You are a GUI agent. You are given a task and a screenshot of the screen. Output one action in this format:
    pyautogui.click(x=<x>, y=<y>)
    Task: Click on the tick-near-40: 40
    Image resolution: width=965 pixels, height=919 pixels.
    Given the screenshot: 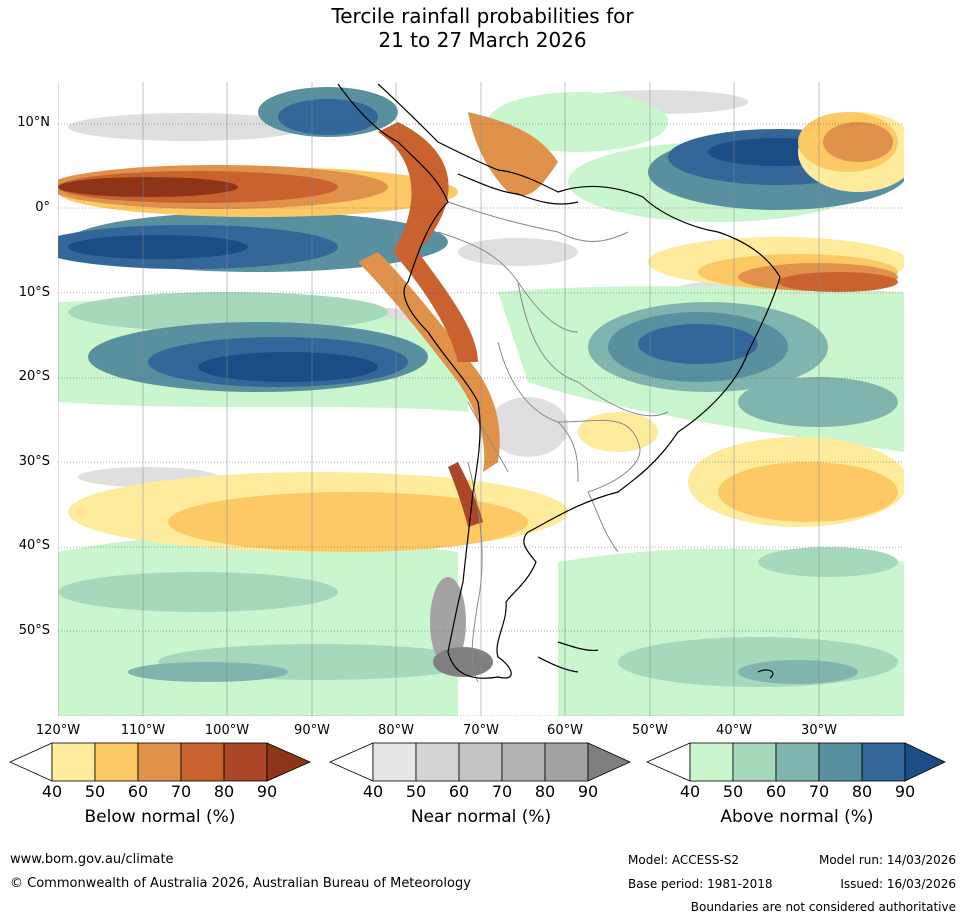 What is the action you would take?
    pyautogui.click(x=373, y=791)
    